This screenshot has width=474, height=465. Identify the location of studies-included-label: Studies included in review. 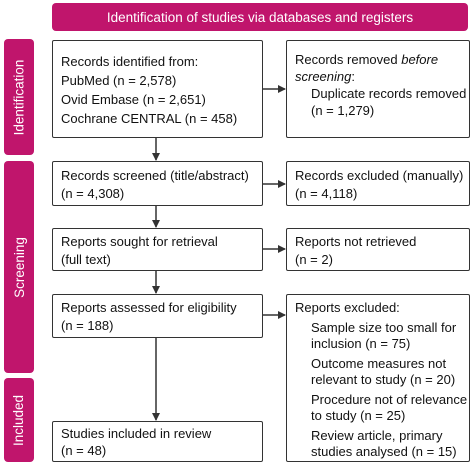
(136, 433).